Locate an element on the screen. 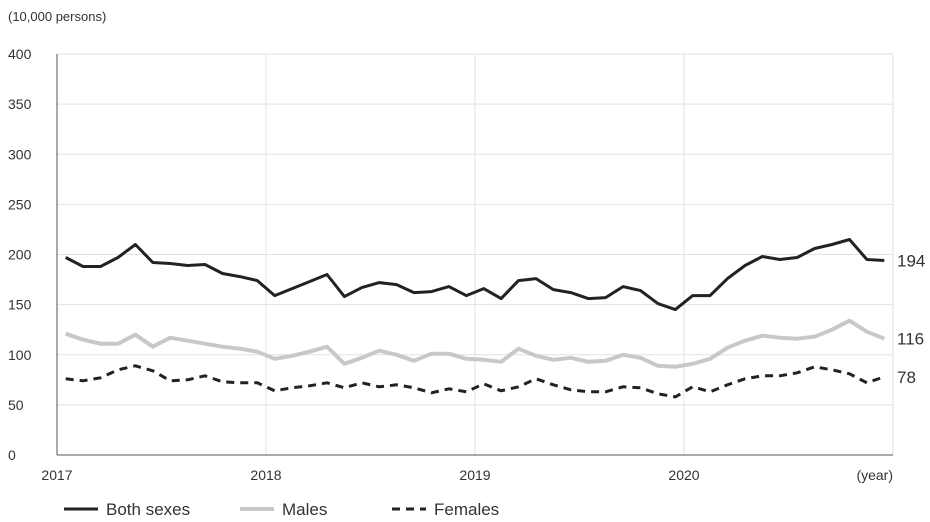 This screenshot has width=930, height=522. legend: Both sexes Males Females is located at coordinates (281, 509).